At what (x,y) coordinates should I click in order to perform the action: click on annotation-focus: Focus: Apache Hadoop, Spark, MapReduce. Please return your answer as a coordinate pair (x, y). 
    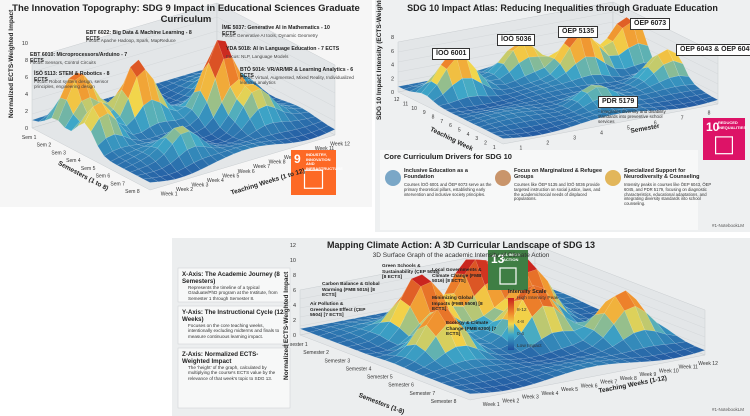
    Looking at the image, I should click on (131, 40).